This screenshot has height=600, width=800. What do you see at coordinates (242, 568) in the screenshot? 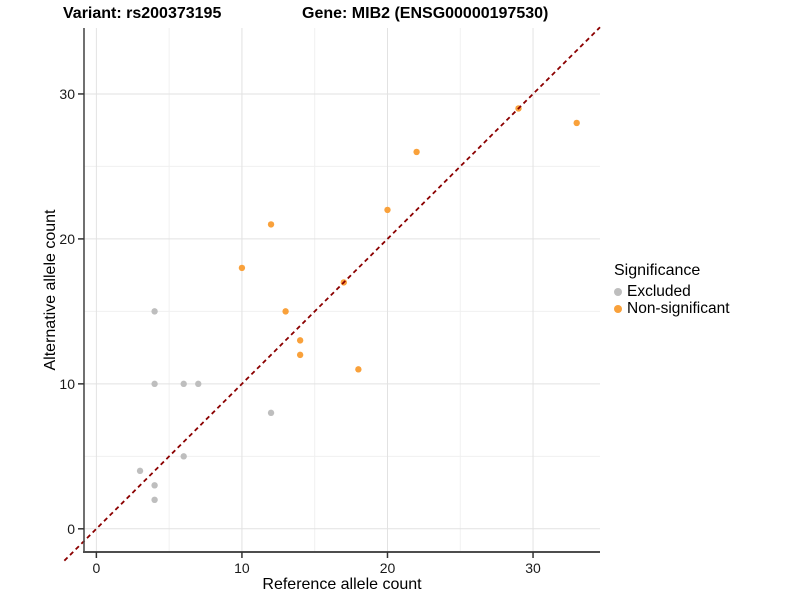
I see `x-tick-label: 10` at bounding box center [242, 568].